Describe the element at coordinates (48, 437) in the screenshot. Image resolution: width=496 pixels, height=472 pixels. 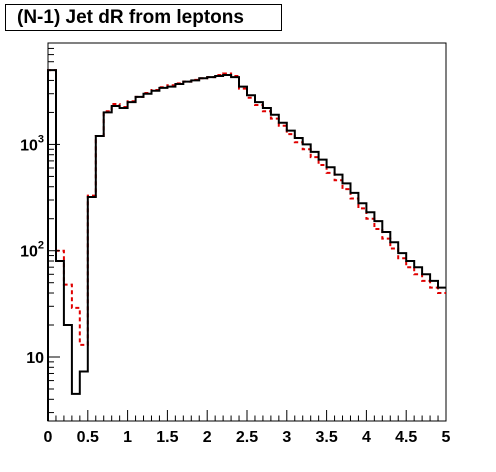
I see `x-tick-label: 0` at that location.